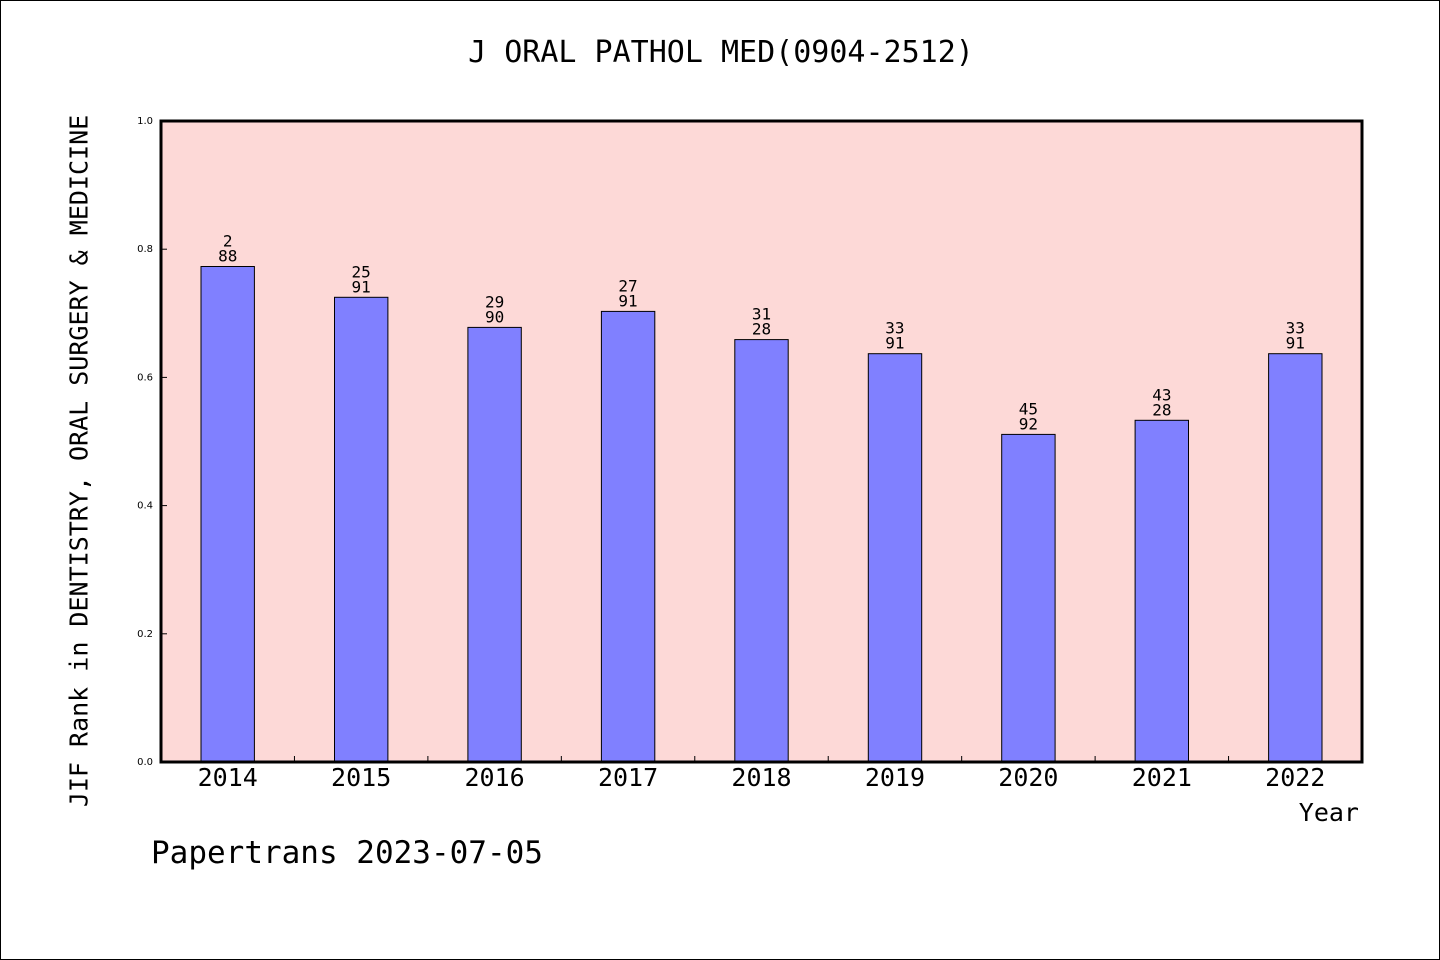  Describe the element at coordinates (1295, 777) in the screenshot. I see `x-tick-label-2022: 2022` at that location.